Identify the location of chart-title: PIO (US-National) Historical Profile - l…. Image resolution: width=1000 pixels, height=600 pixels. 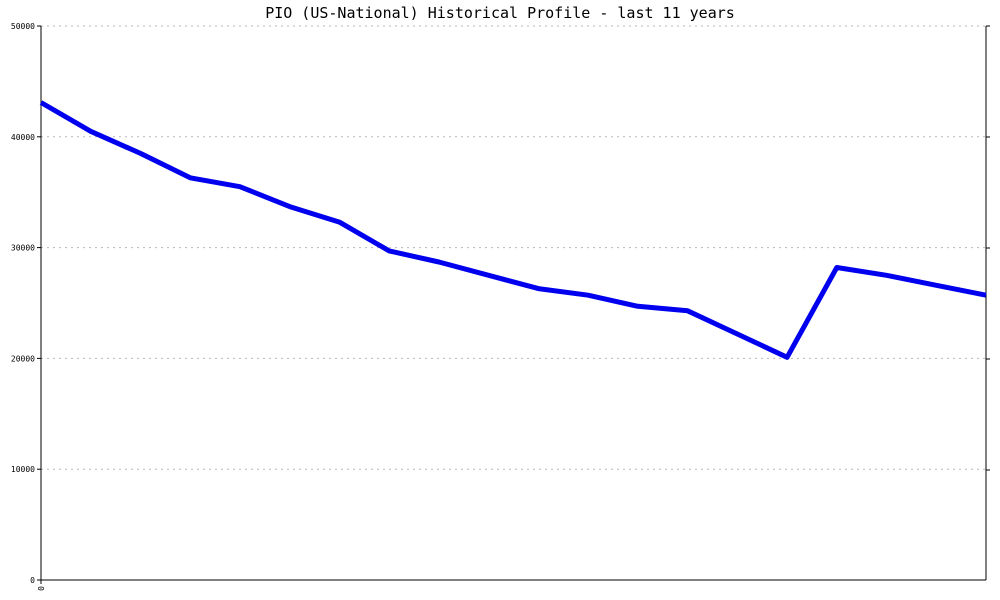
(500, 13).